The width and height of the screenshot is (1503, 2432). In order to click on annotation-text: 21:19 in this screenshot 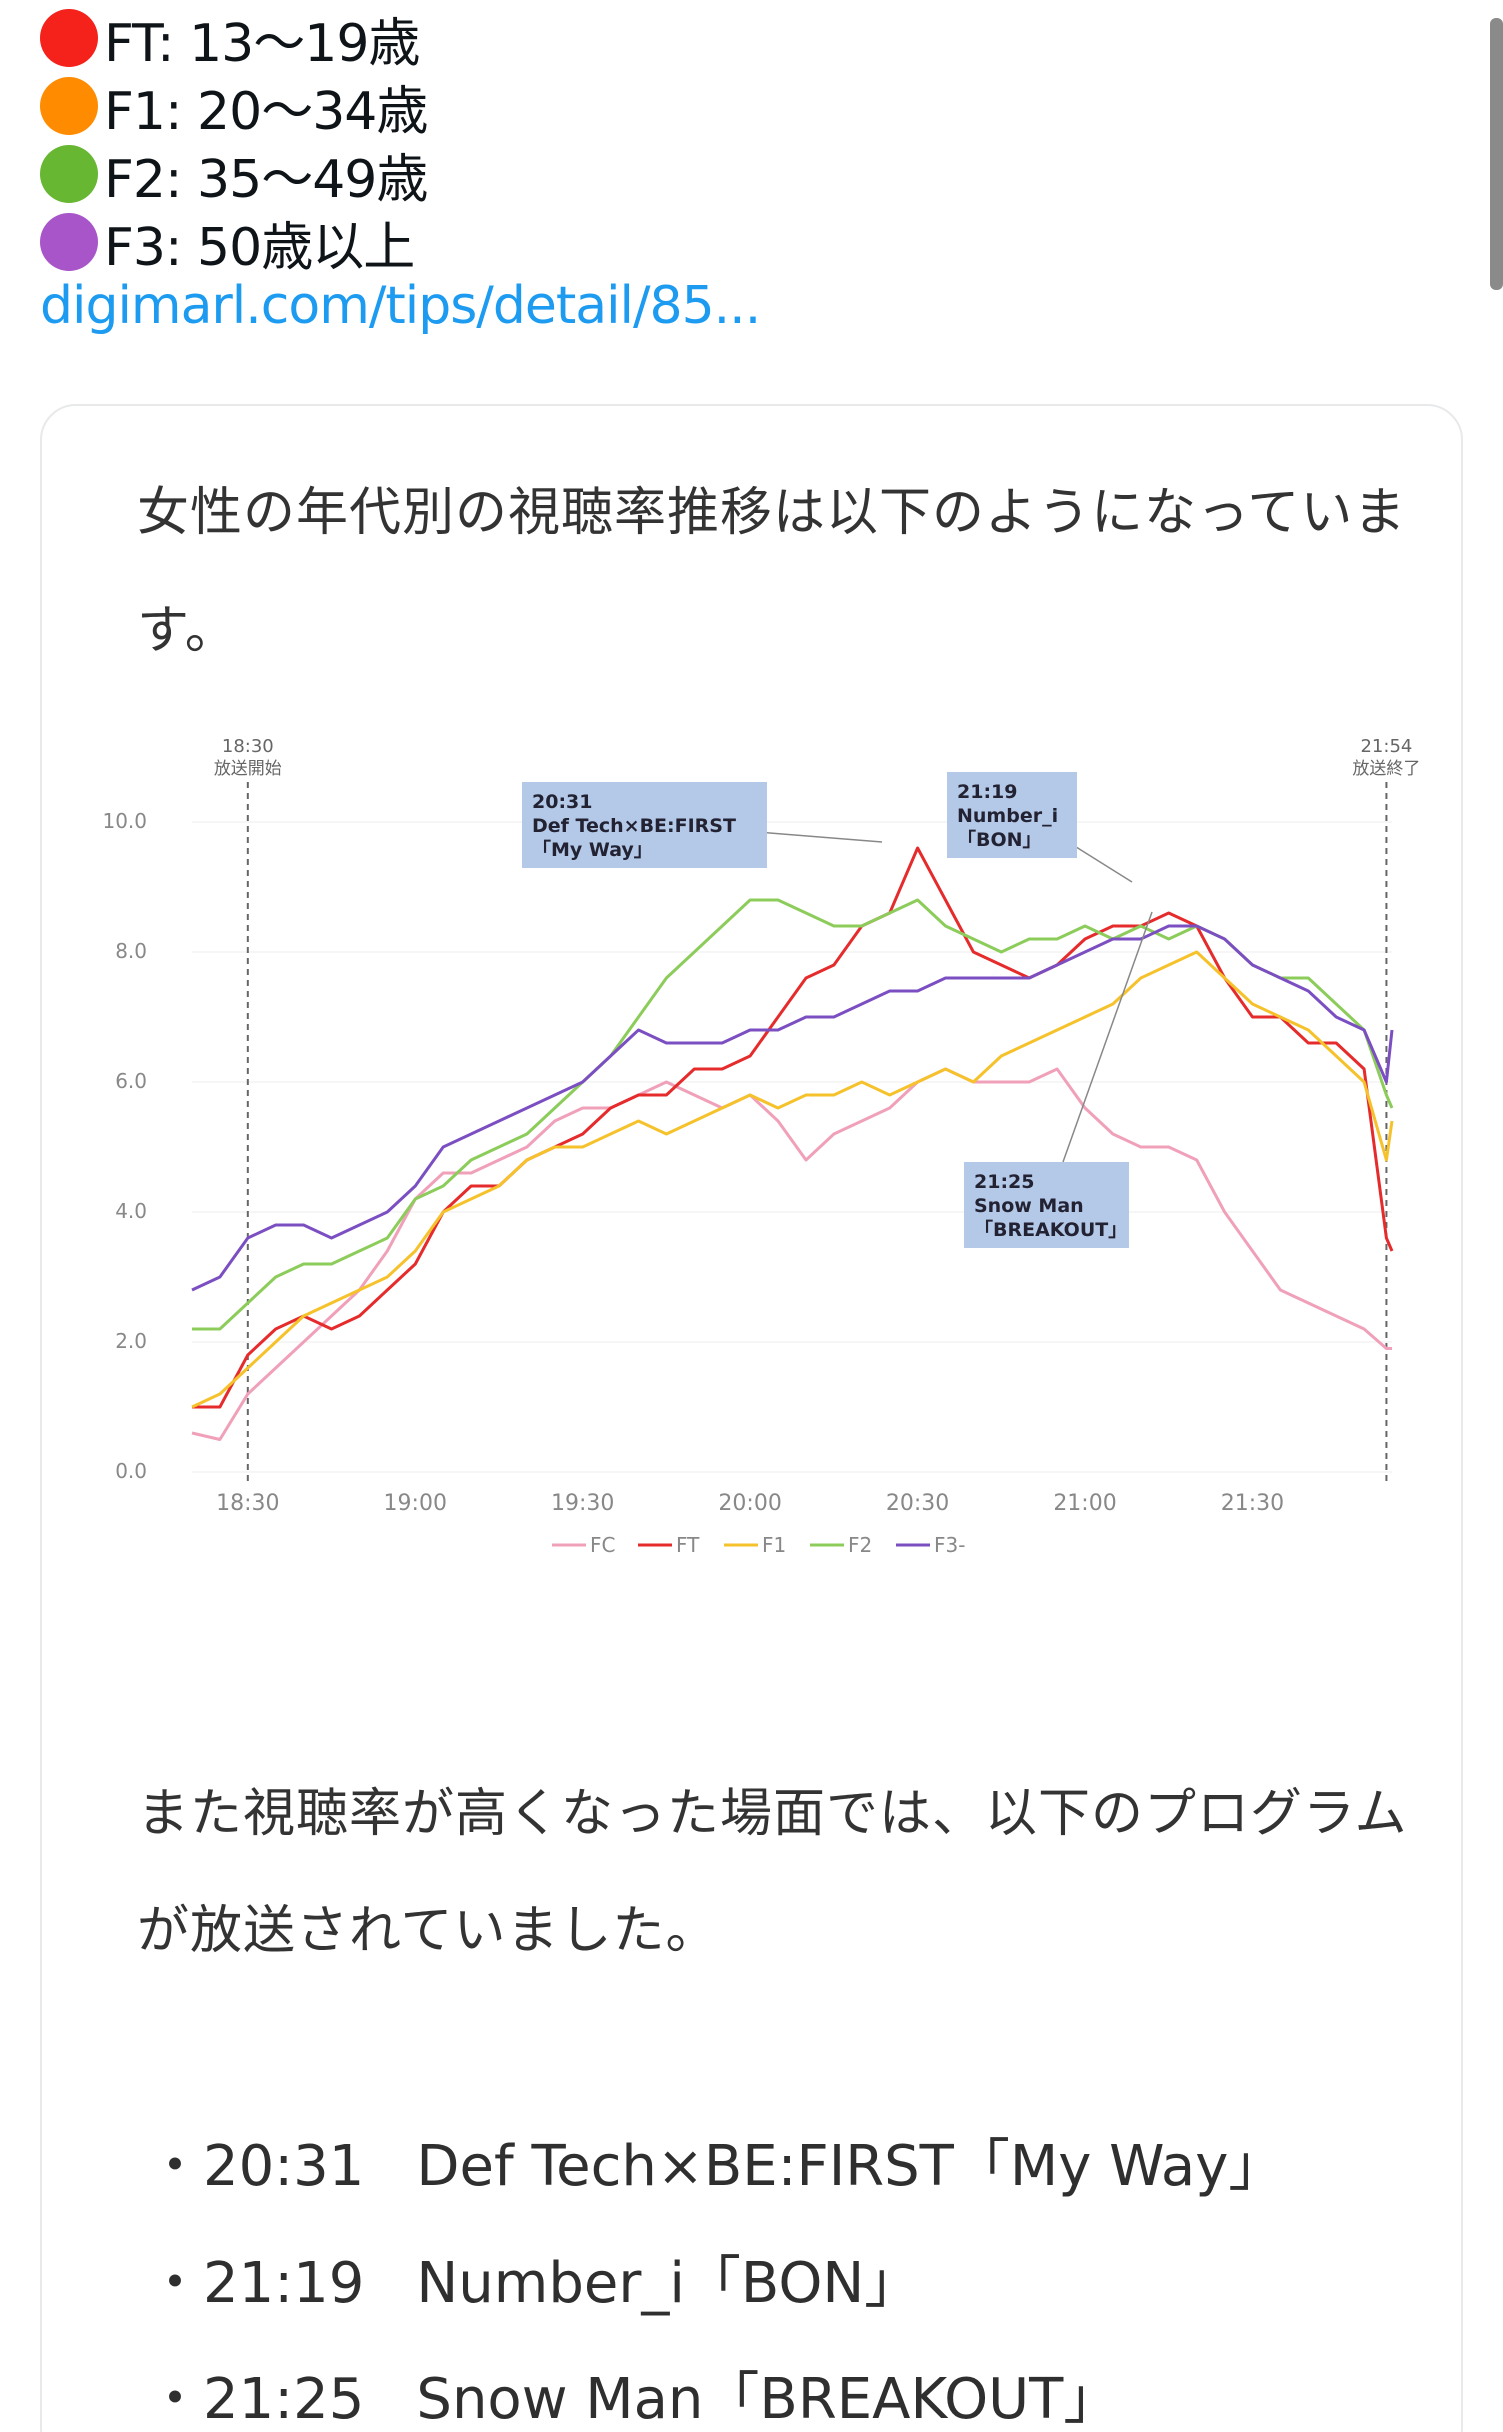, I will do `click(987, 792)`.